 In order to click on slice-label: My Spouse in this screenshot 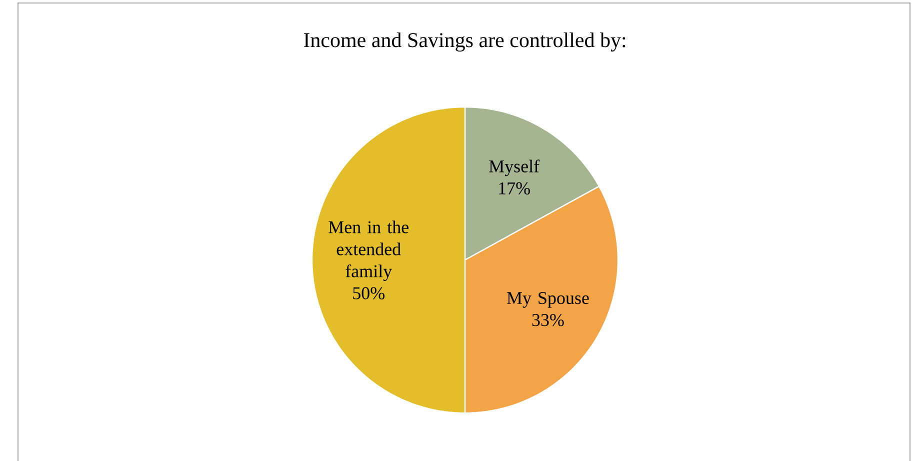, I will do `click(547, 300)`.